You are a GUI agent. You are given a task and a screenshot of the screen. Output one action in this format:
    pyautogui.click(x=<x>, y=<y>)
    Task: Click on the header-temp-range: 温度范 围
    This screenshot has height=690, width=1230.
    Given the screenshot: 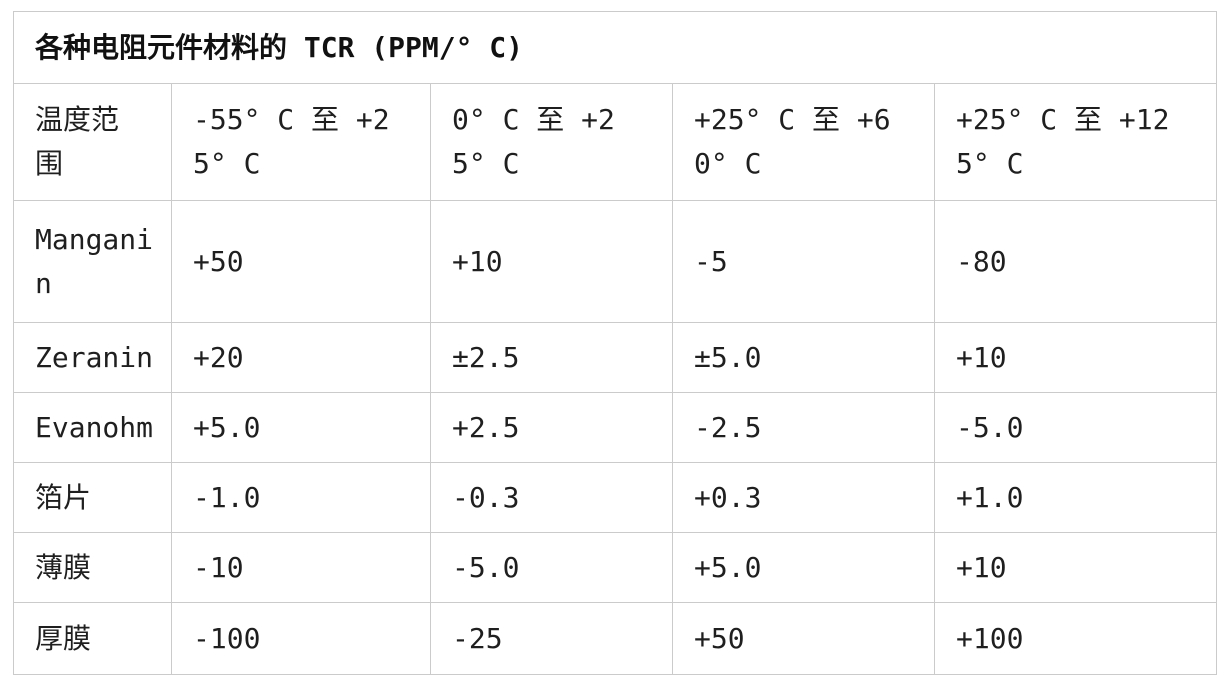 What is the action you would take?
    pyautogui.click(x=92, y=142)
    